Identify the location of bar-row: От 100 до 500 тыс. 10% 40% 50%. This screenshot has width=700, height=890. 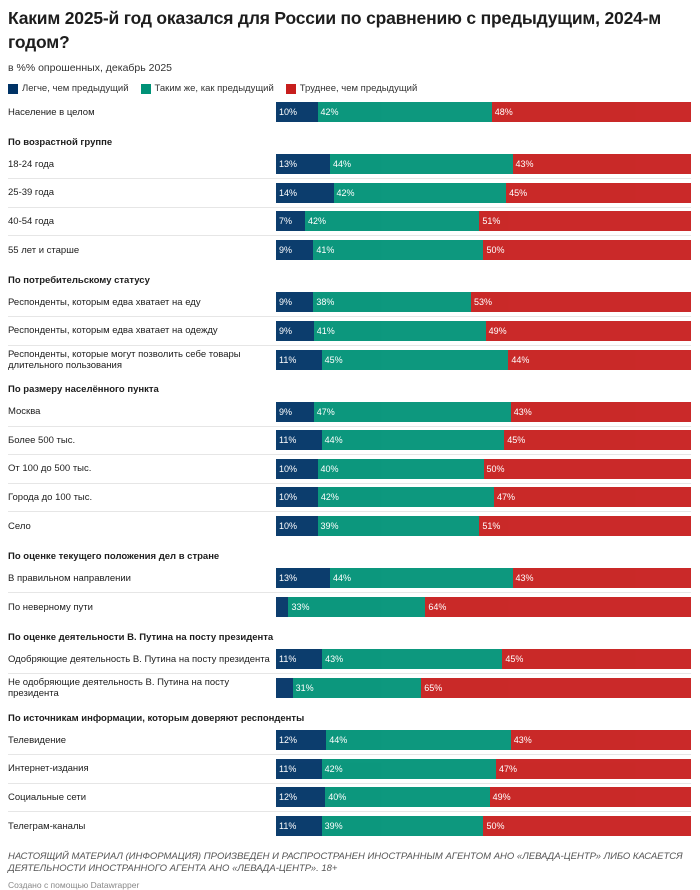
(349, 469).